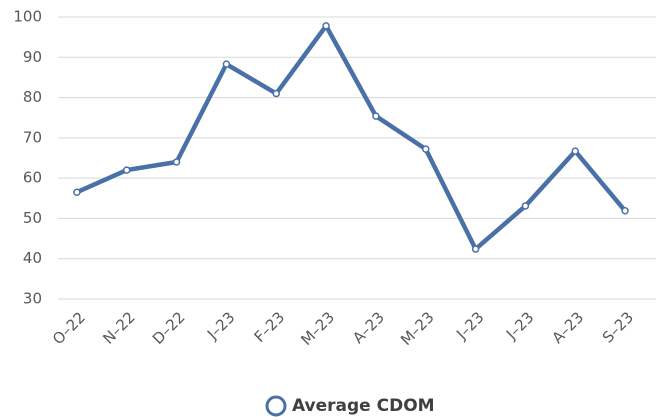 The height and width of the screenshot is (420, 656). What do you see at coordinates (32, 97) in the screenshot?
I see `y-tick-label: 80` at bounding box center [32, 97].